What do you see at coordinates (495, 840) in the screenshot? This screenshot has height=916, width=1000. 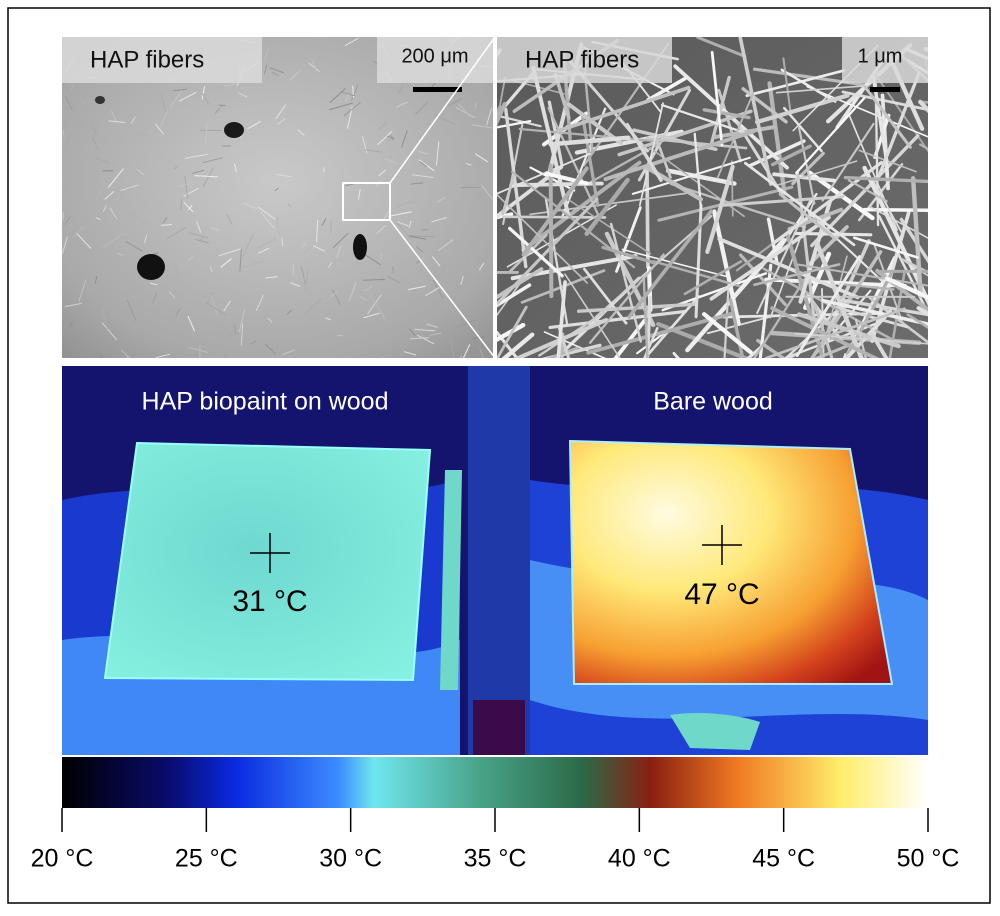 I see `colorbar-axis: 20 °C 25 °C 30 °C 35 °C 40 °C 45 °C 50 °C` at bounding box center [495, 840].